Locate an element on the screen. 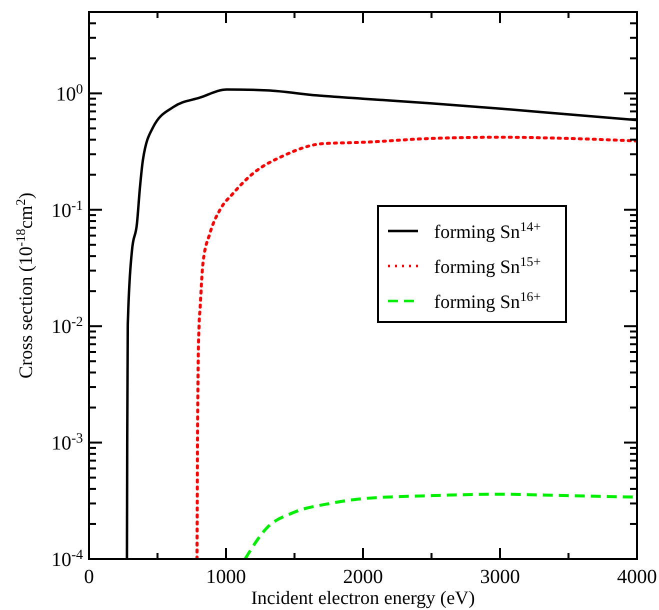  x-tick-label: 2000 is located at coordinates (363, 577).